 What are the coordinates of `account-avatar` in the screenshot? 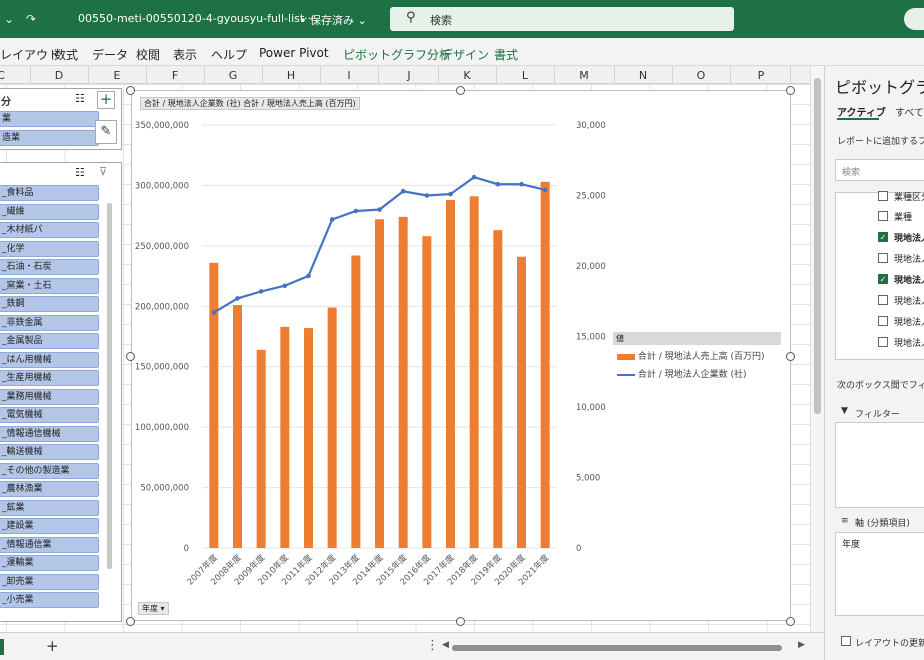 It's located at (914, 19).